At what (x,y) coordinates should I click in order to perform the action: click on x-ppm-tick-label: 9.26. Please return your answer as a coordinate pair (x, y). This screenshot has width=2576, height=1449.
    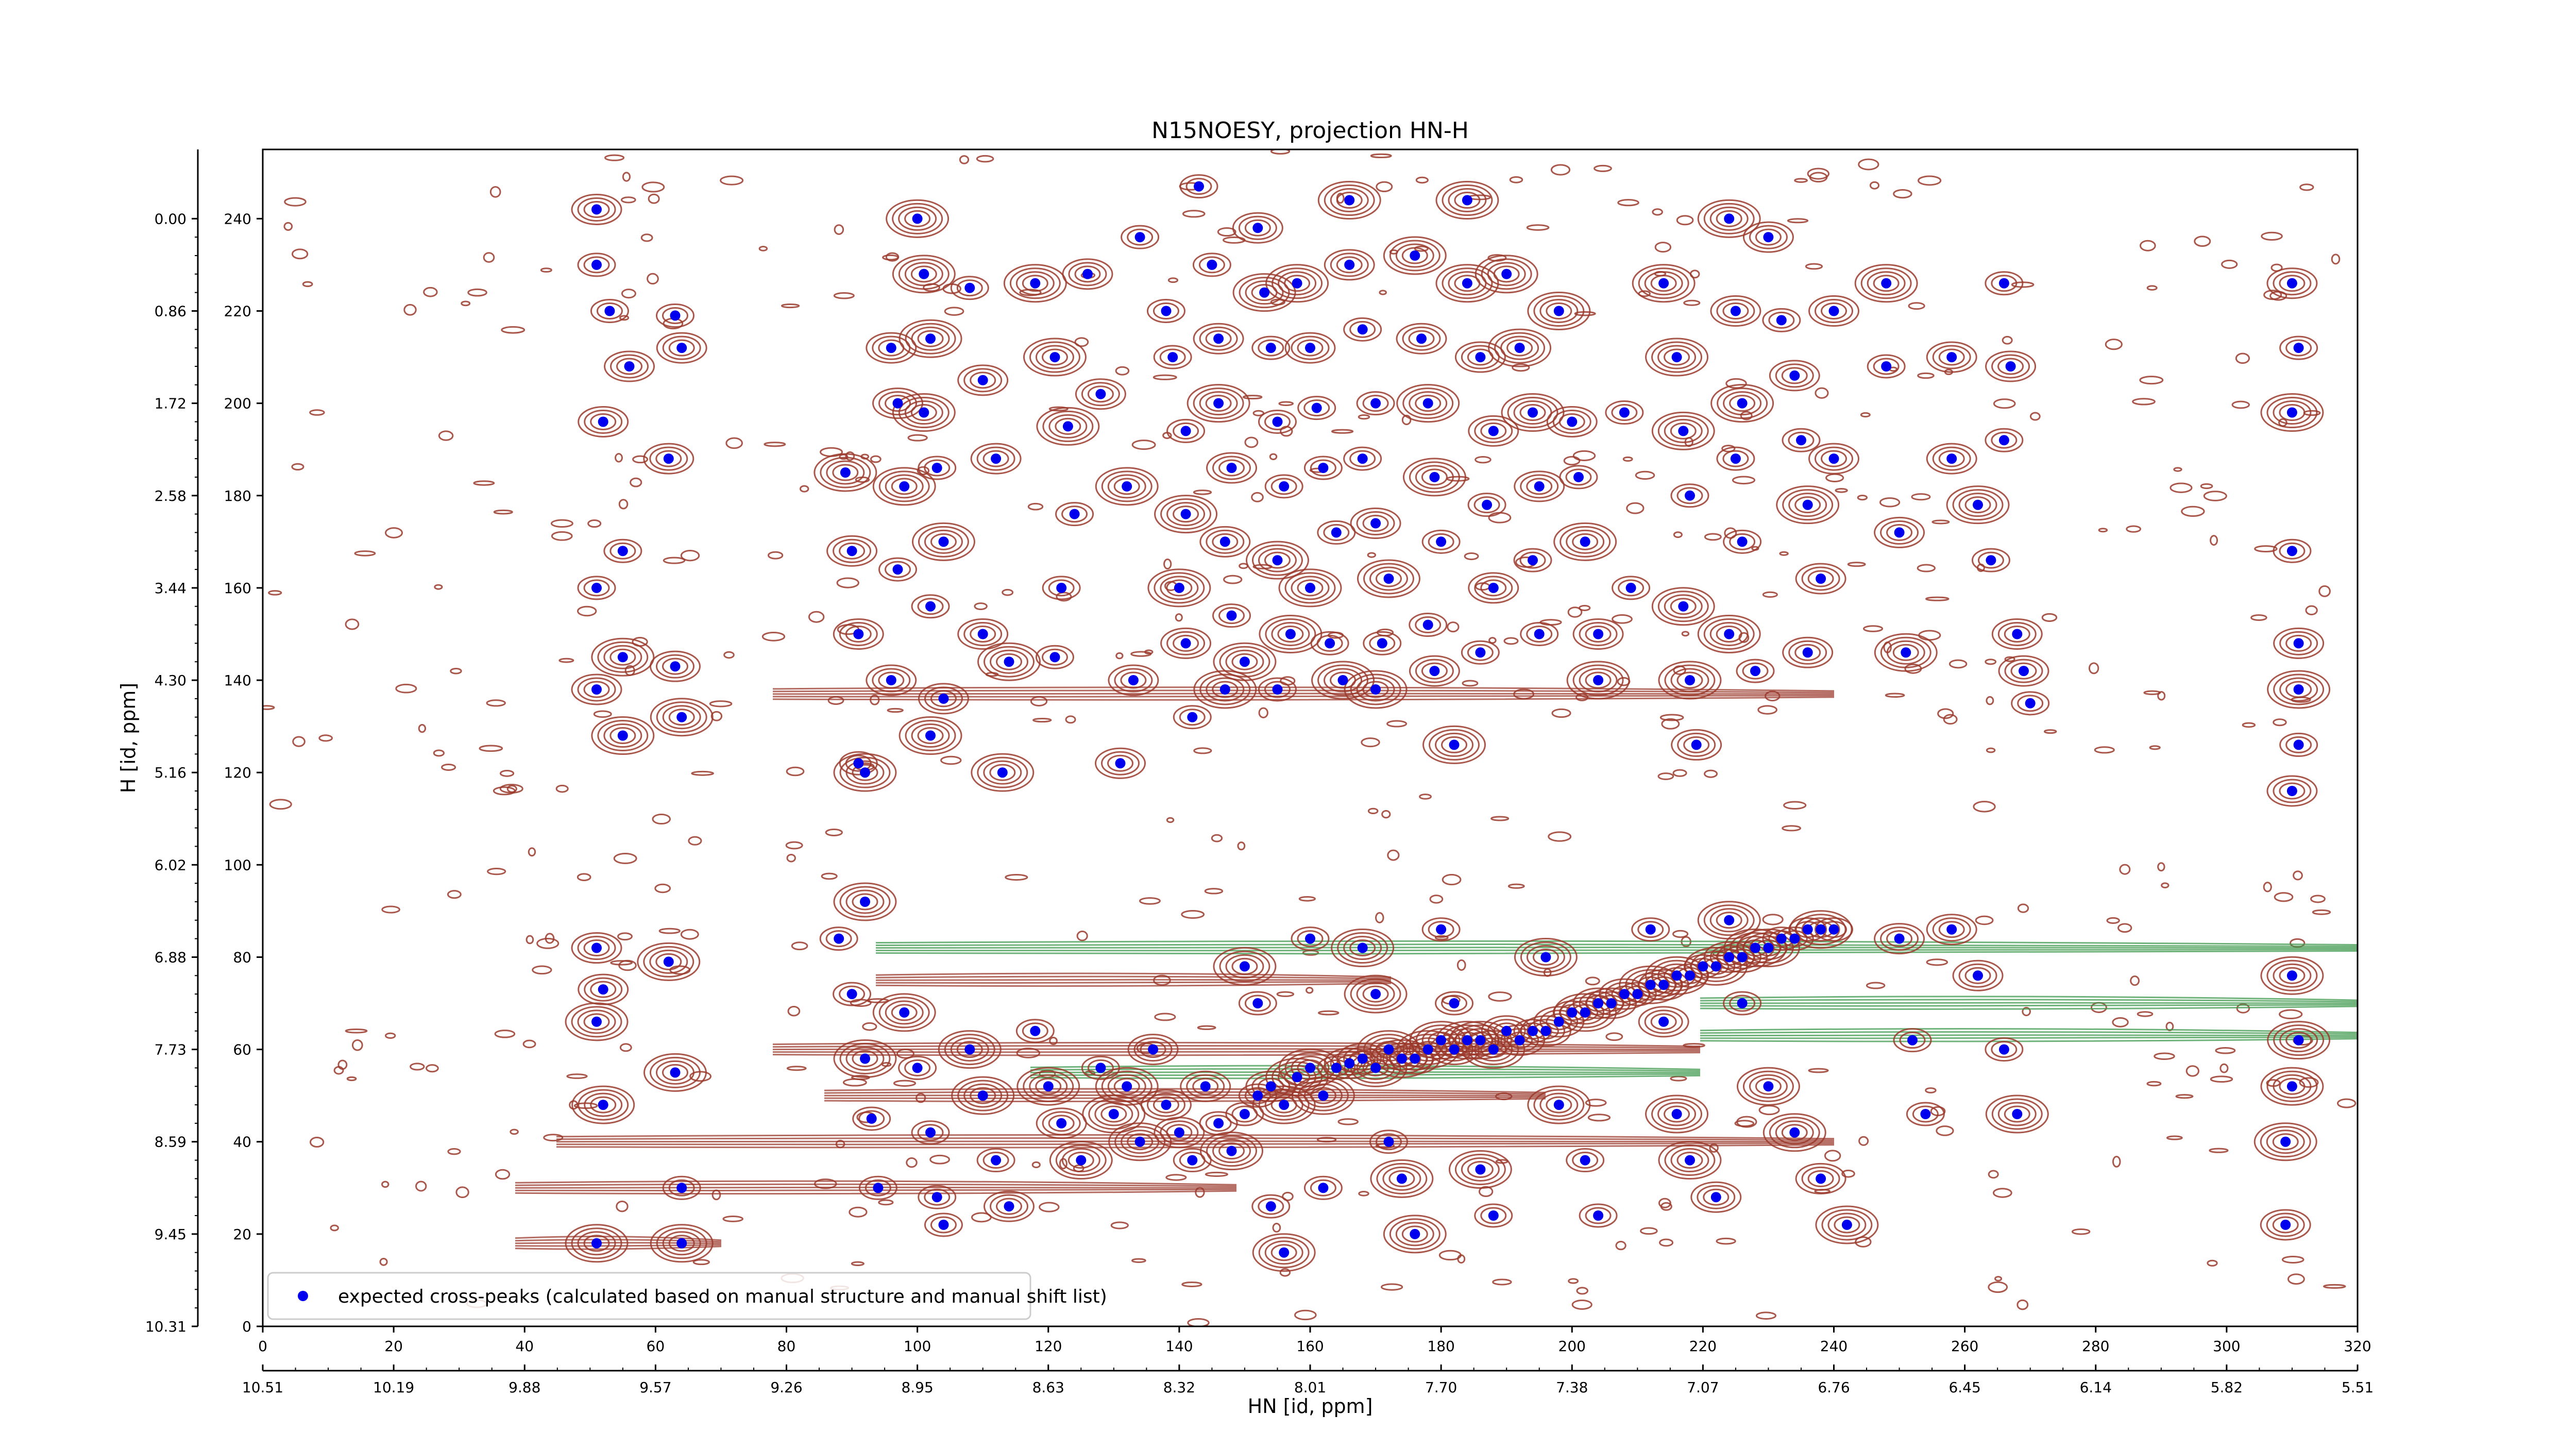
    Looking at the image, I should click on (786, 1387).